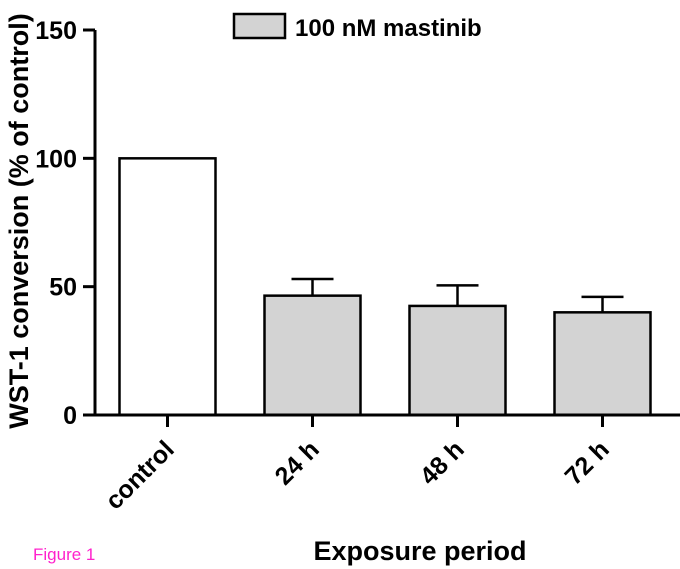 This screenshot has height=569, width=680. I want to click on x-axis-title: Exposure period, so click(419, 551).